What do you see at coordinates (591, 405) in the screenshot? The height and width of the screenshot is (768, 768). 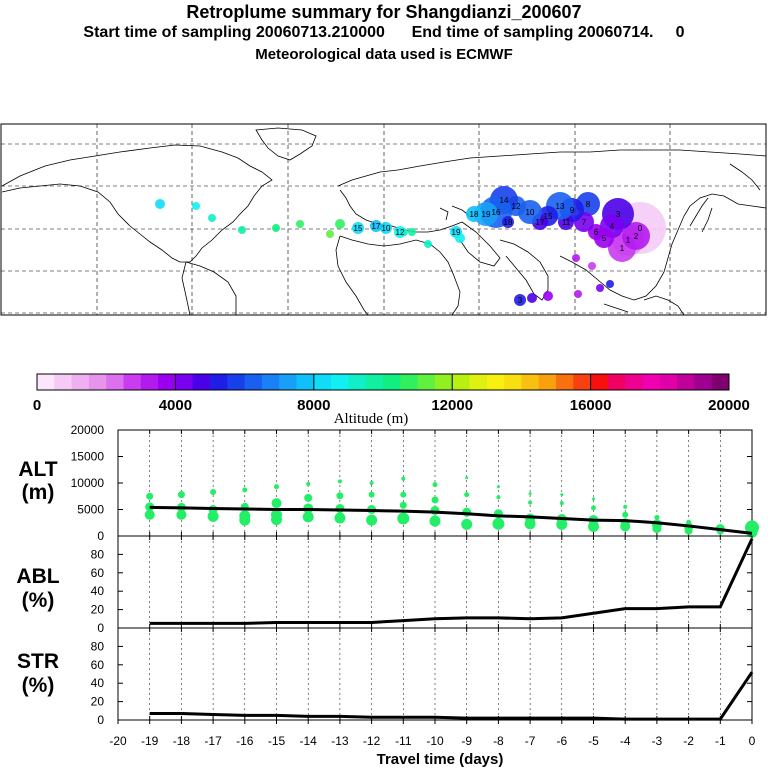 I see `colorbar-tick-label: 16000` at bounding box center [591, 405].